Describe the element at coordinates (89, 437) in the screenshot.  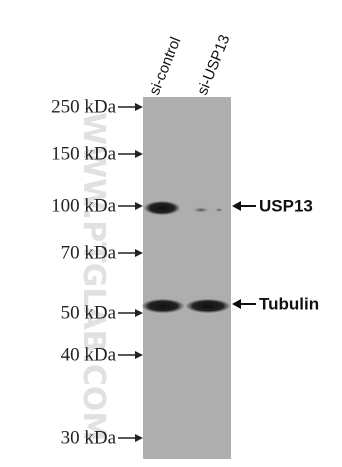
I see `marker-label: 30 kDa` at that location.